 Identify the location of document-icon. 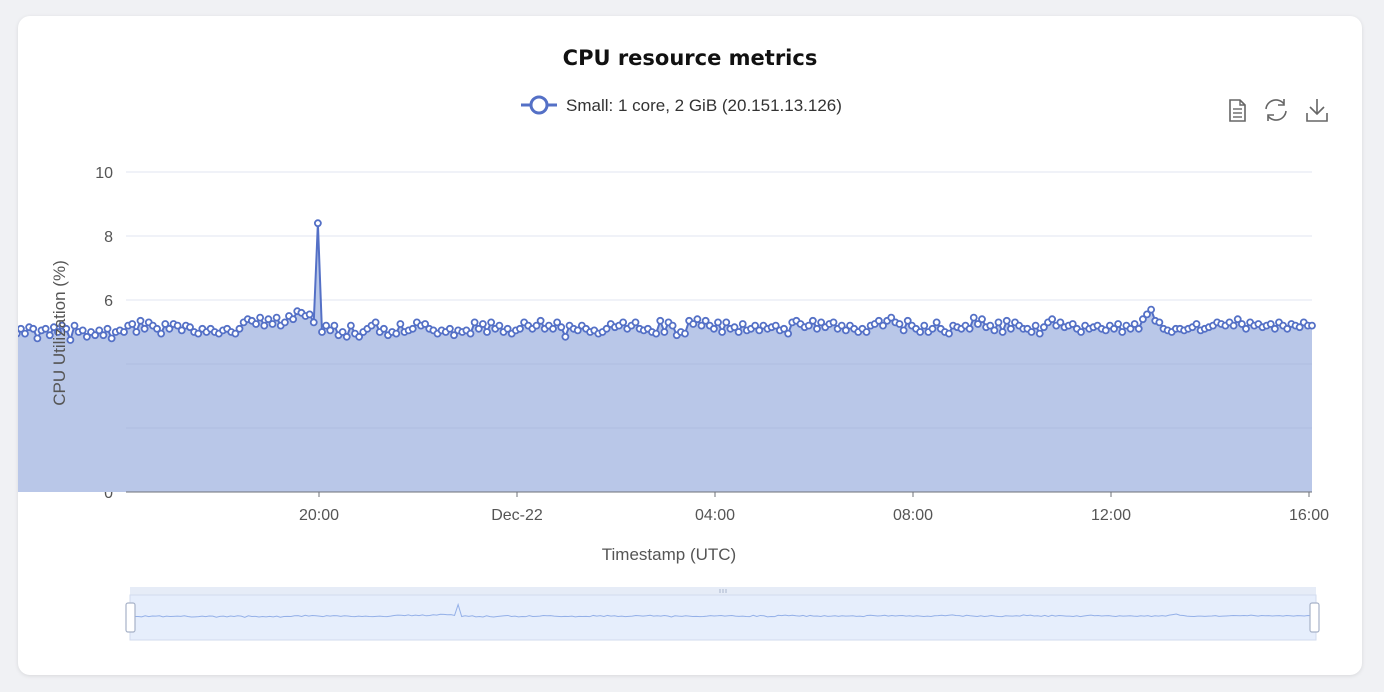
(1237, 110).